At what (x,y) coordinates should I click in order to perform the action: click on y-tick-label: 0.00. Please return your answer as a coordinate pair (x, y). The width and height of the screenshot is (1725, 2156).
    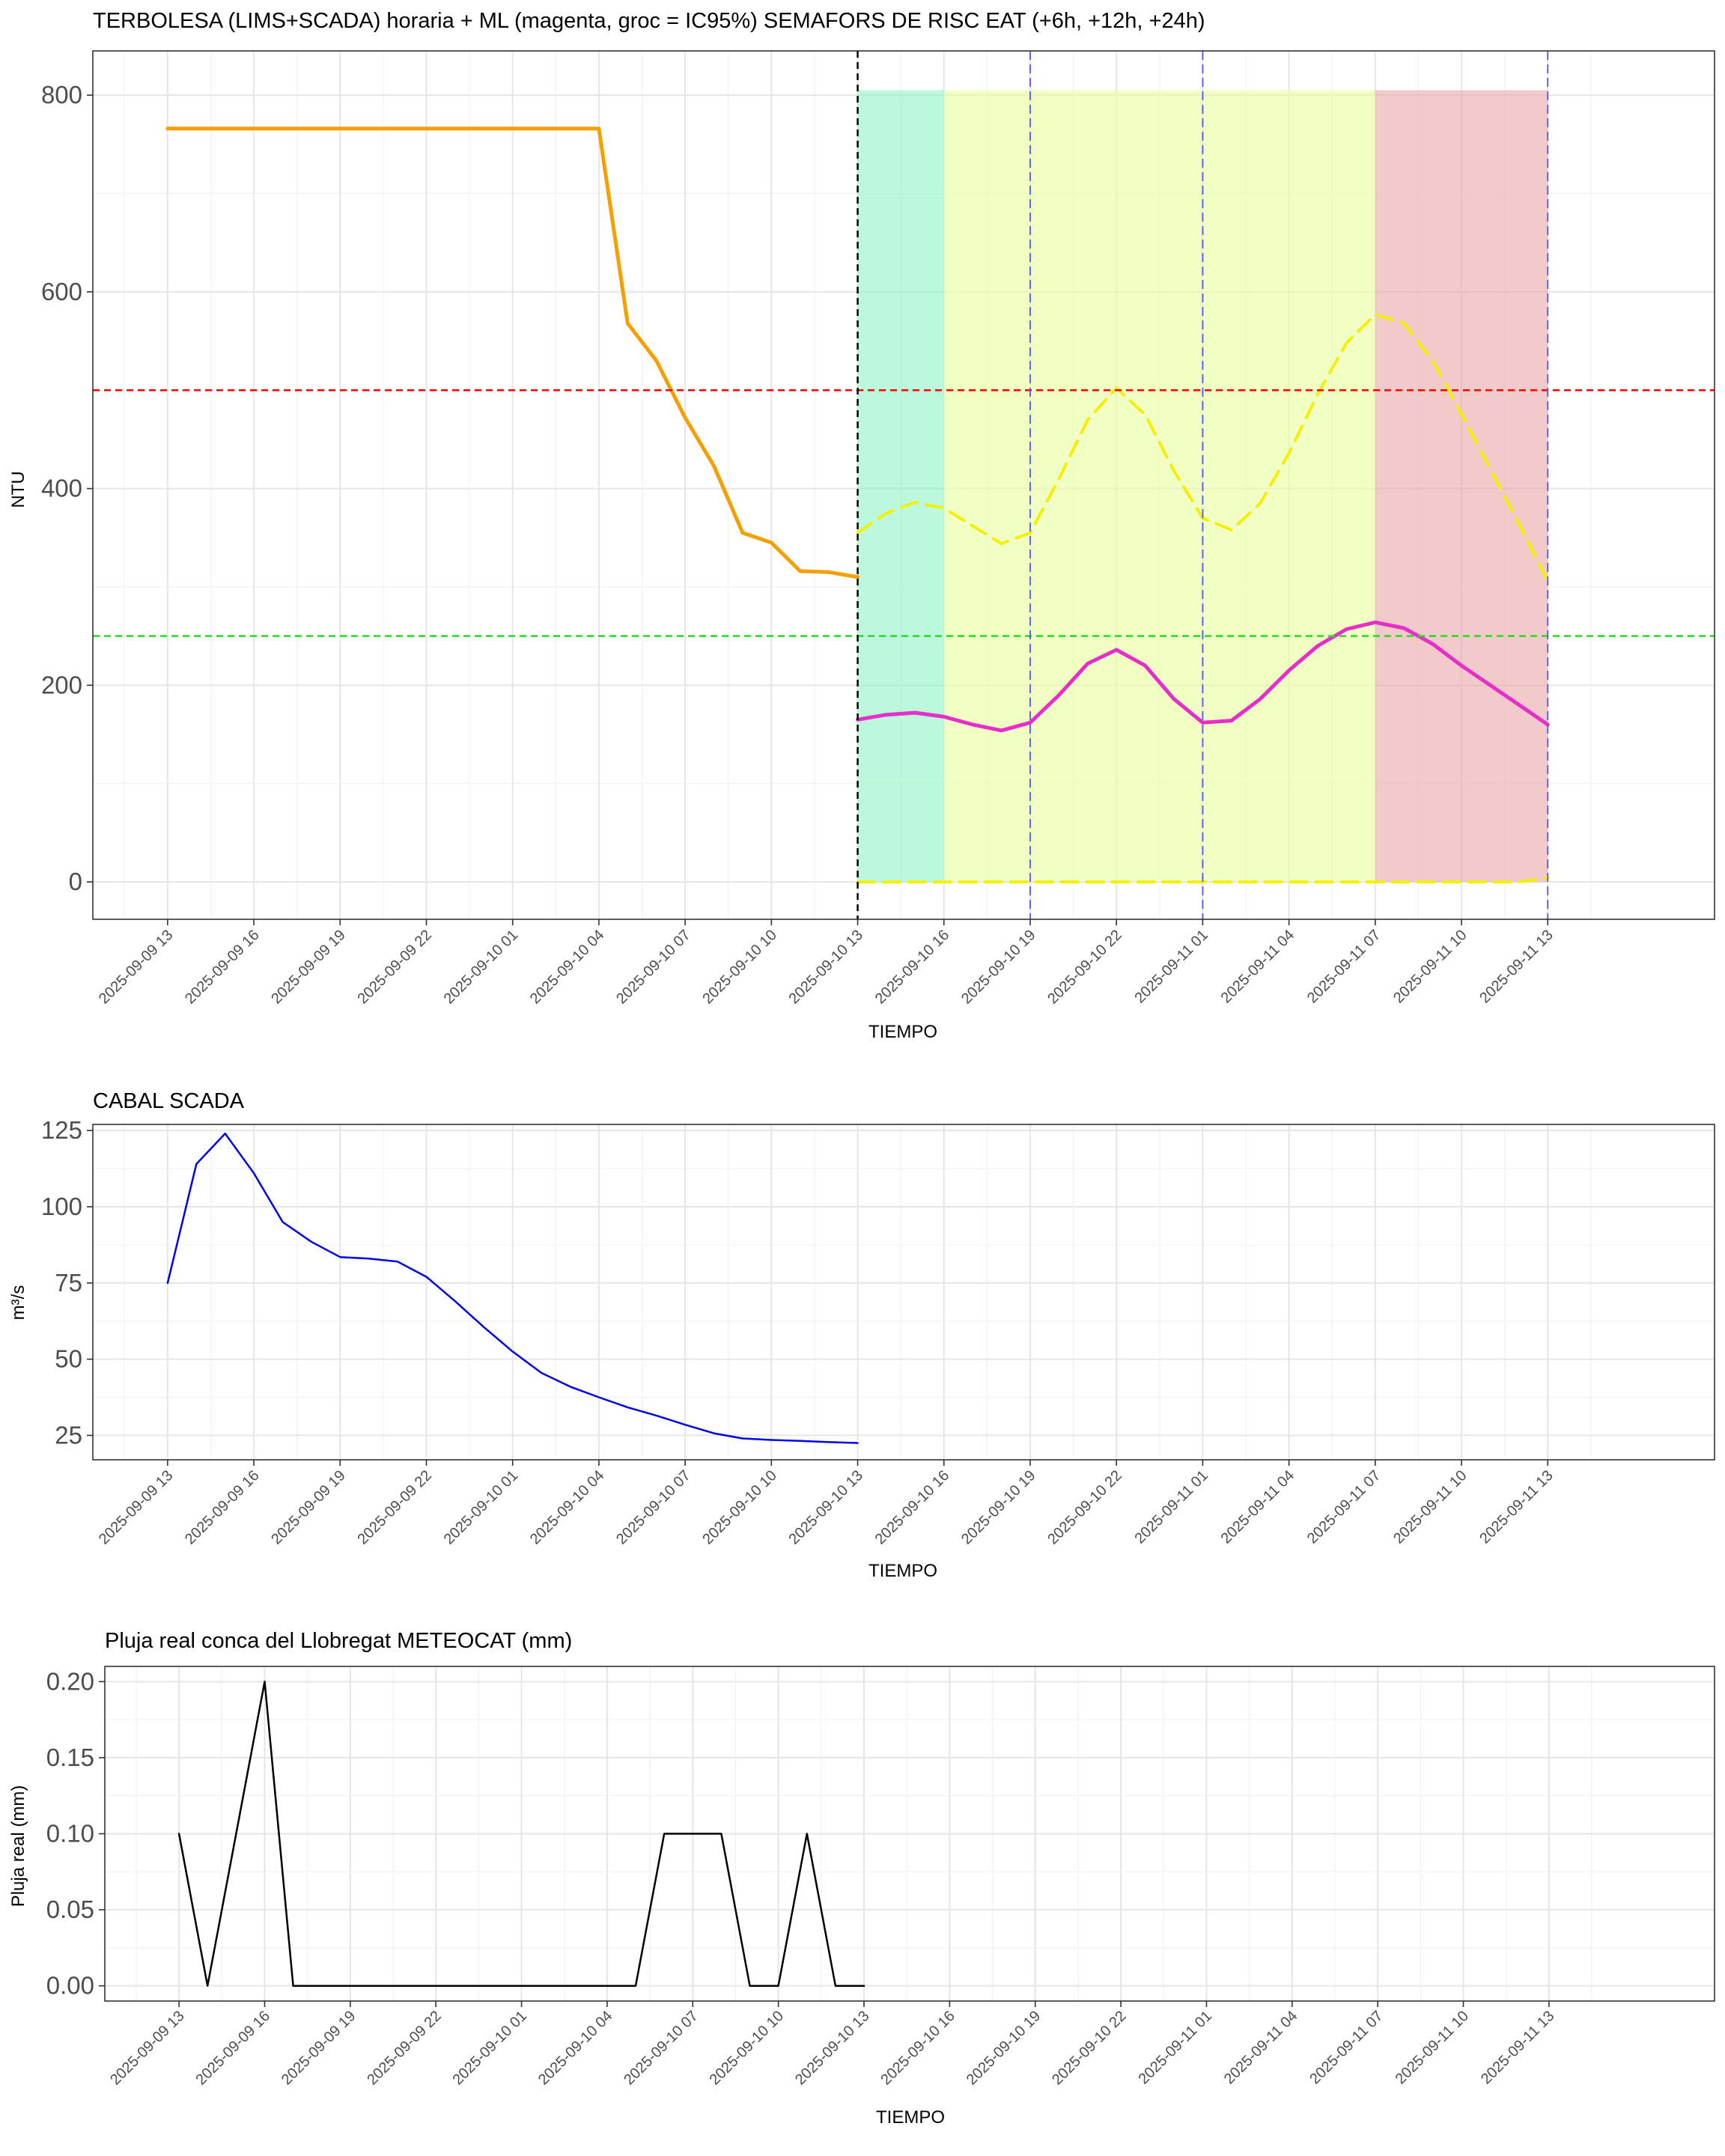
    Looking at the image, I should click on (70, 1986).